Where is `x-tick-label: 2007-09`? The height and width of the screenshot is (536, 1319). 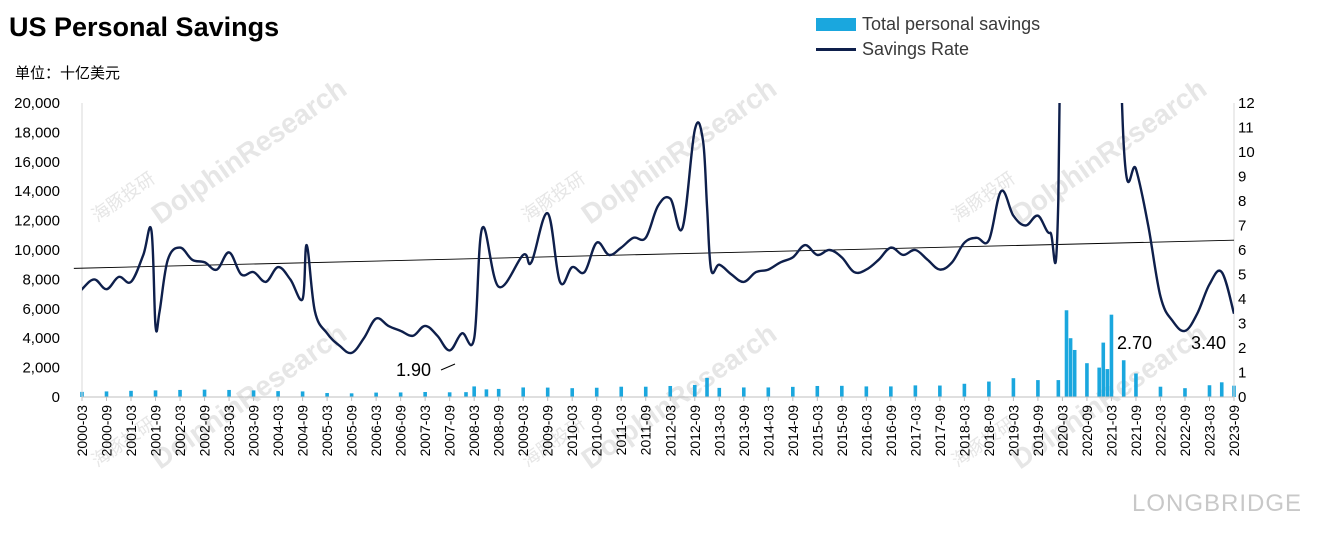
x-tick-label: 2007-09 is located at coordinates (450, 431).